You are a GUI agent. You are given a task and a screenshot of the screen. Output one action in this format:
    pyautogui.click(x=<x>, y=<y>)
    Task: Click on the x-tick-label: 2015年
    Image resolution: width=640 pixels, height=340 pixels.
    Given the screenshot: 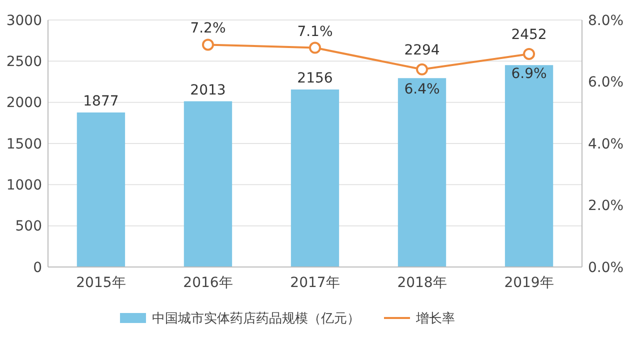 What is the action you would take?
    pyautogui.click(x=101, y=283)
    